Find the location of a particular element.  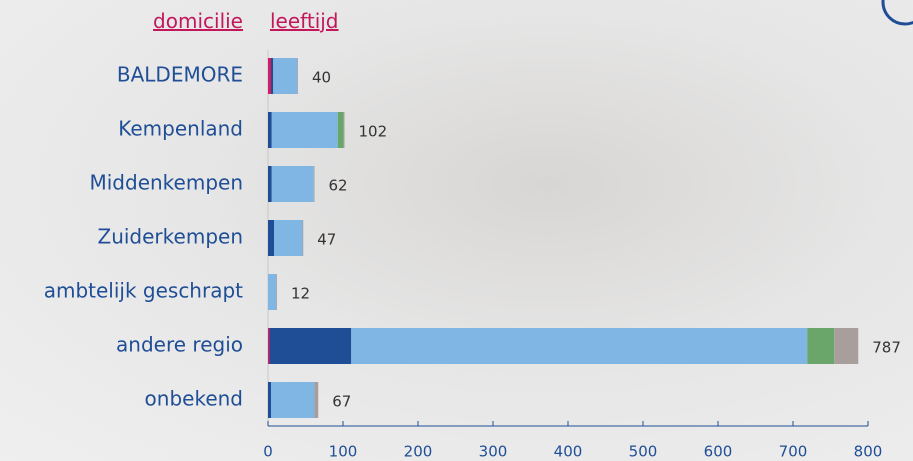

total-label: 40 is located at coordinates (321, 78).